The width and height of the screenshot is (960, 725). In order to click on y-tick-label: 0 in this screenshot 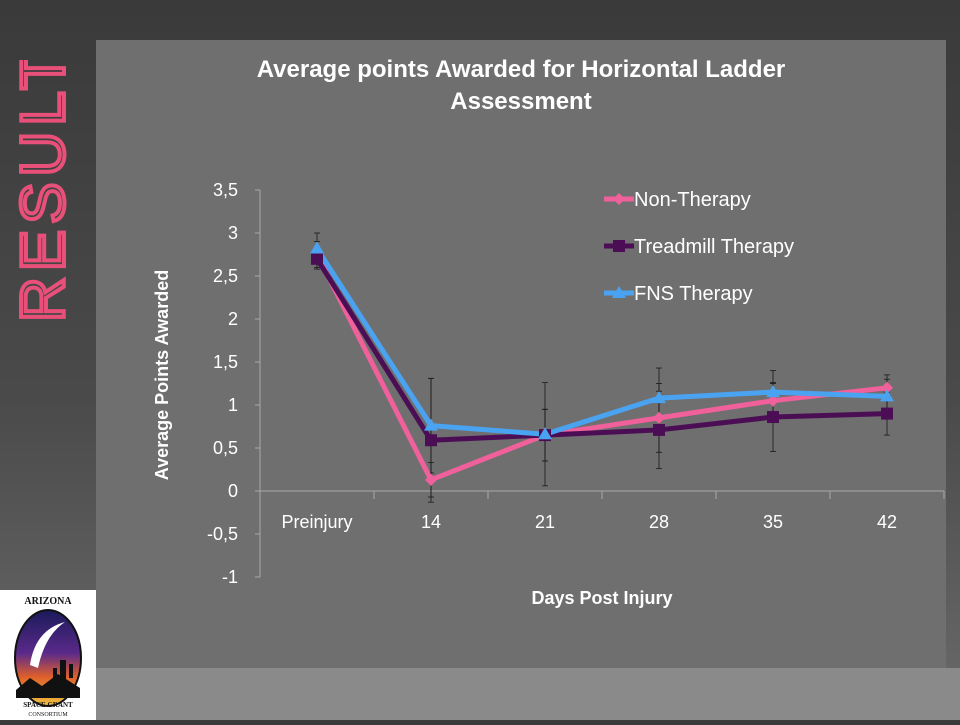, I will do `click(233, 491)`.